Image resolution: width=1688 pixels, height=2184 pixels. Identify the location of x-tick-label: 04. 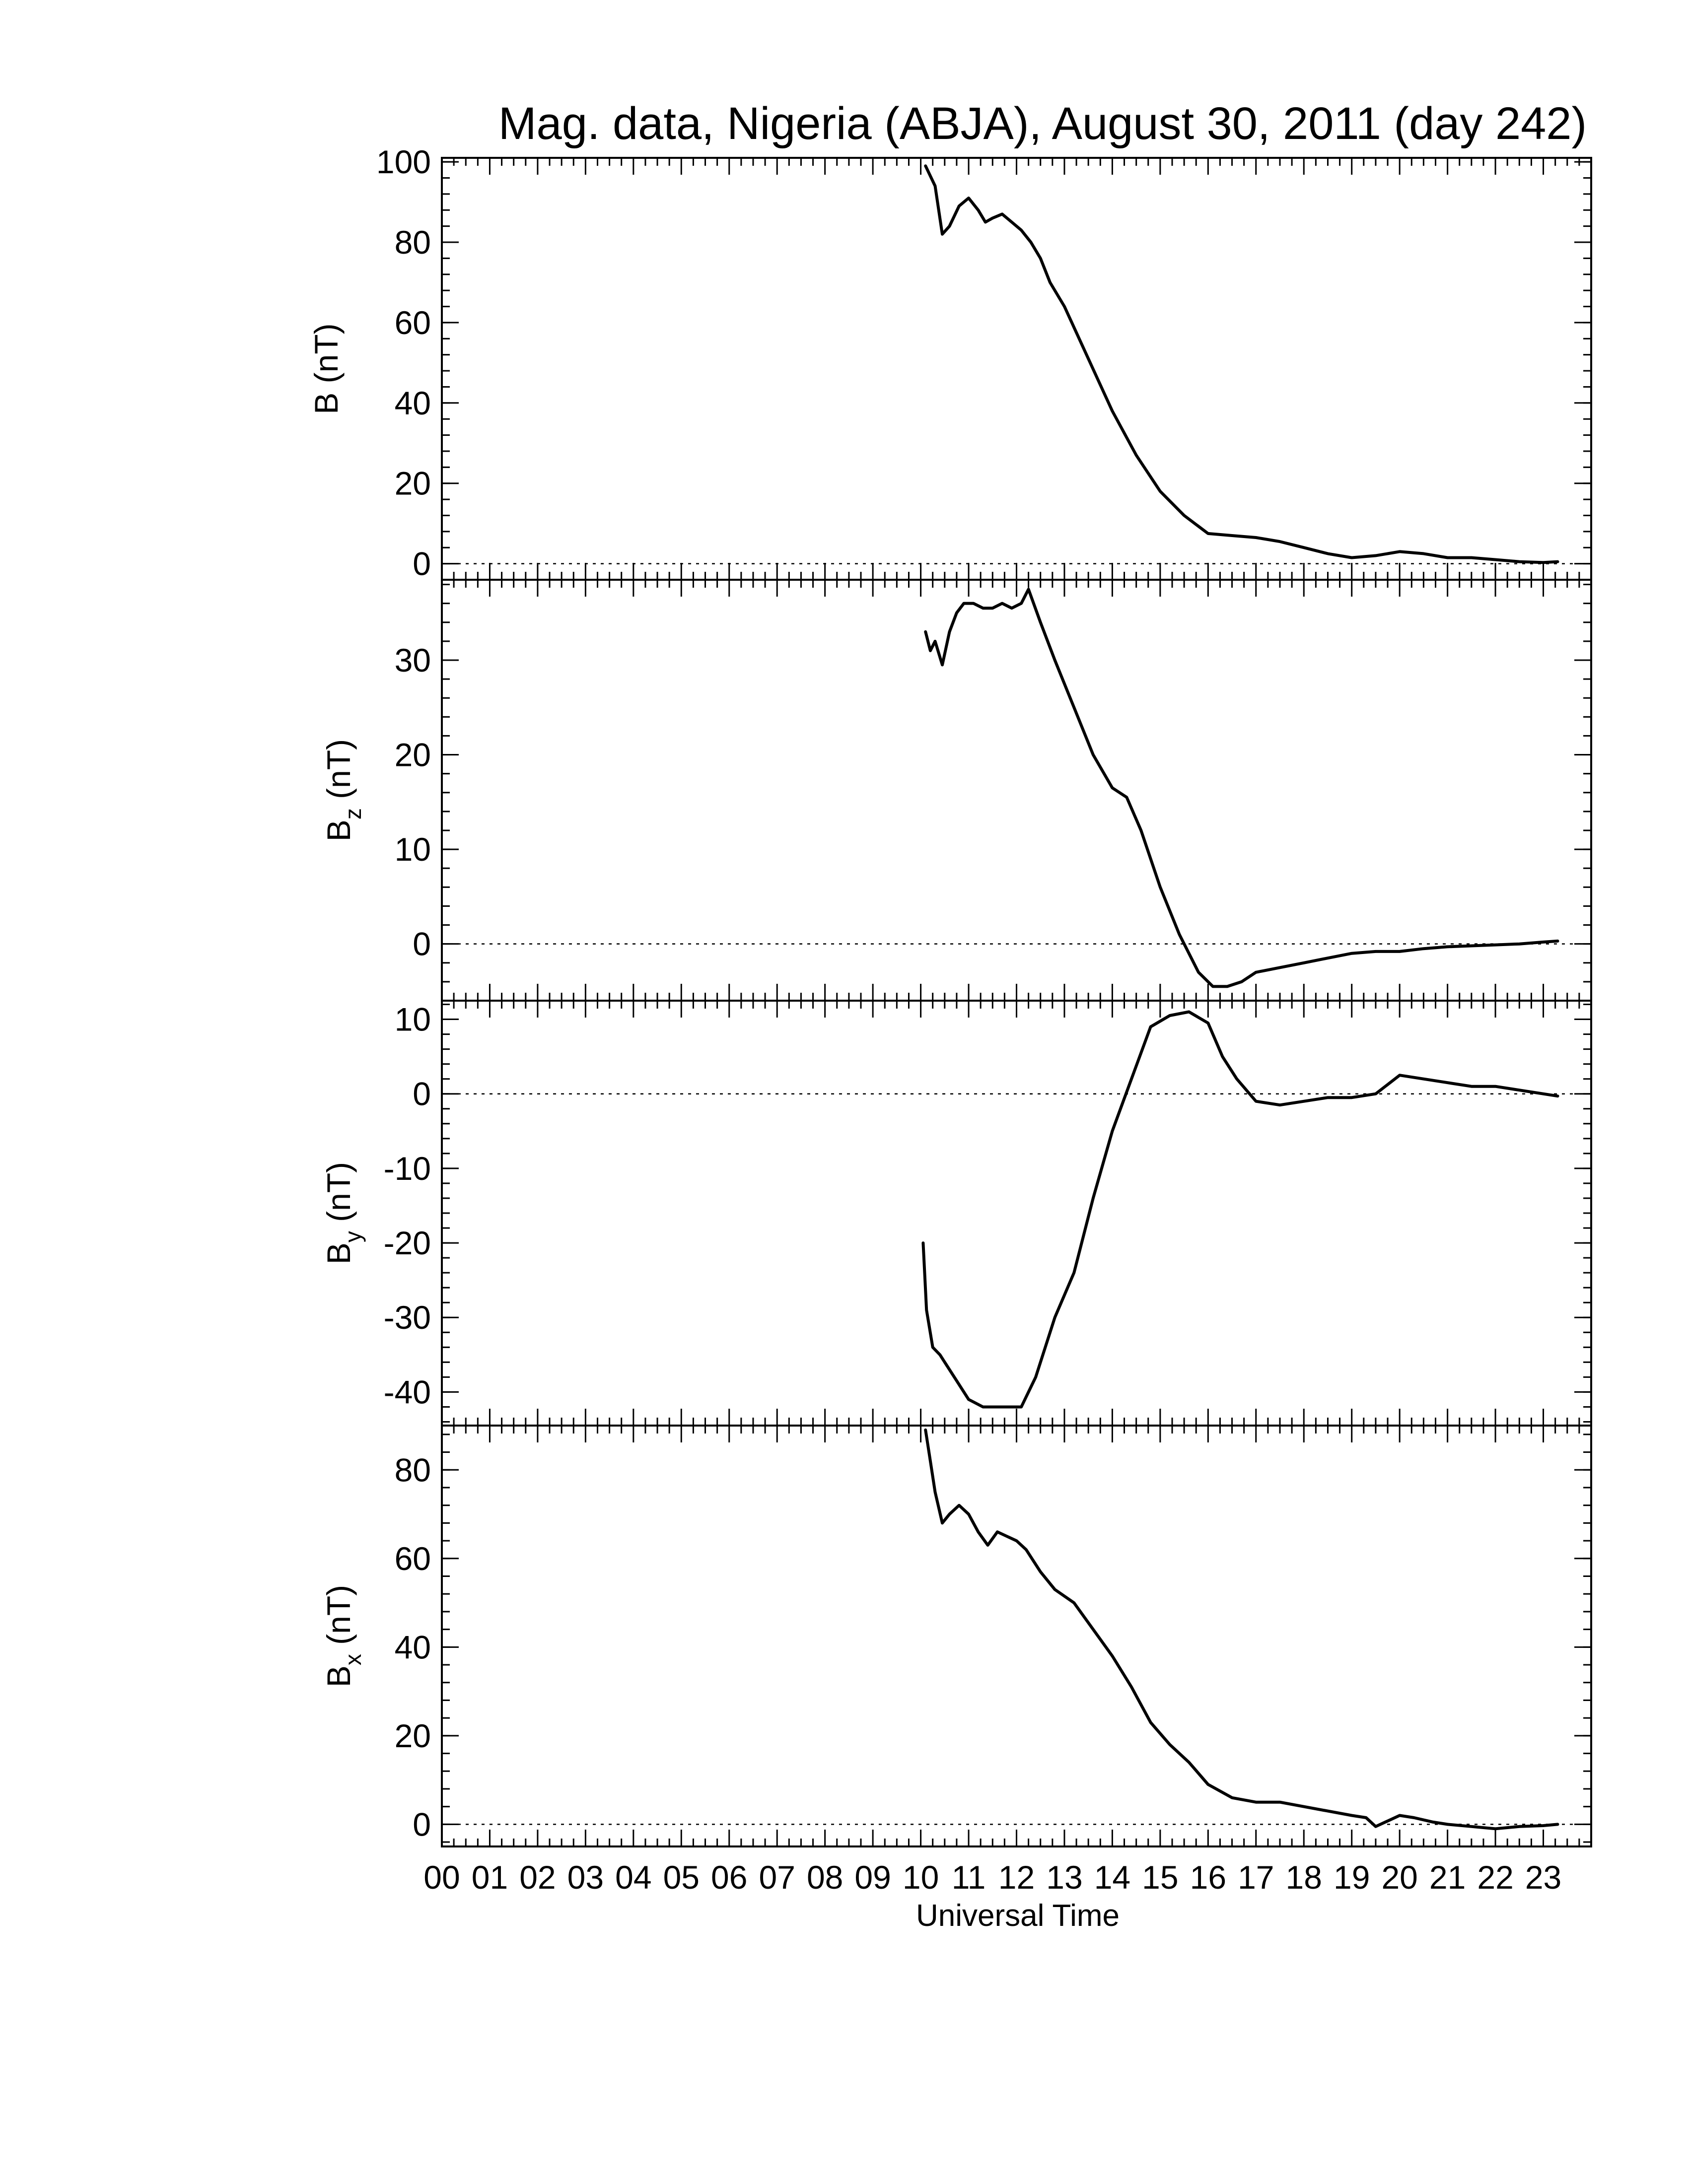
(633, 1877).